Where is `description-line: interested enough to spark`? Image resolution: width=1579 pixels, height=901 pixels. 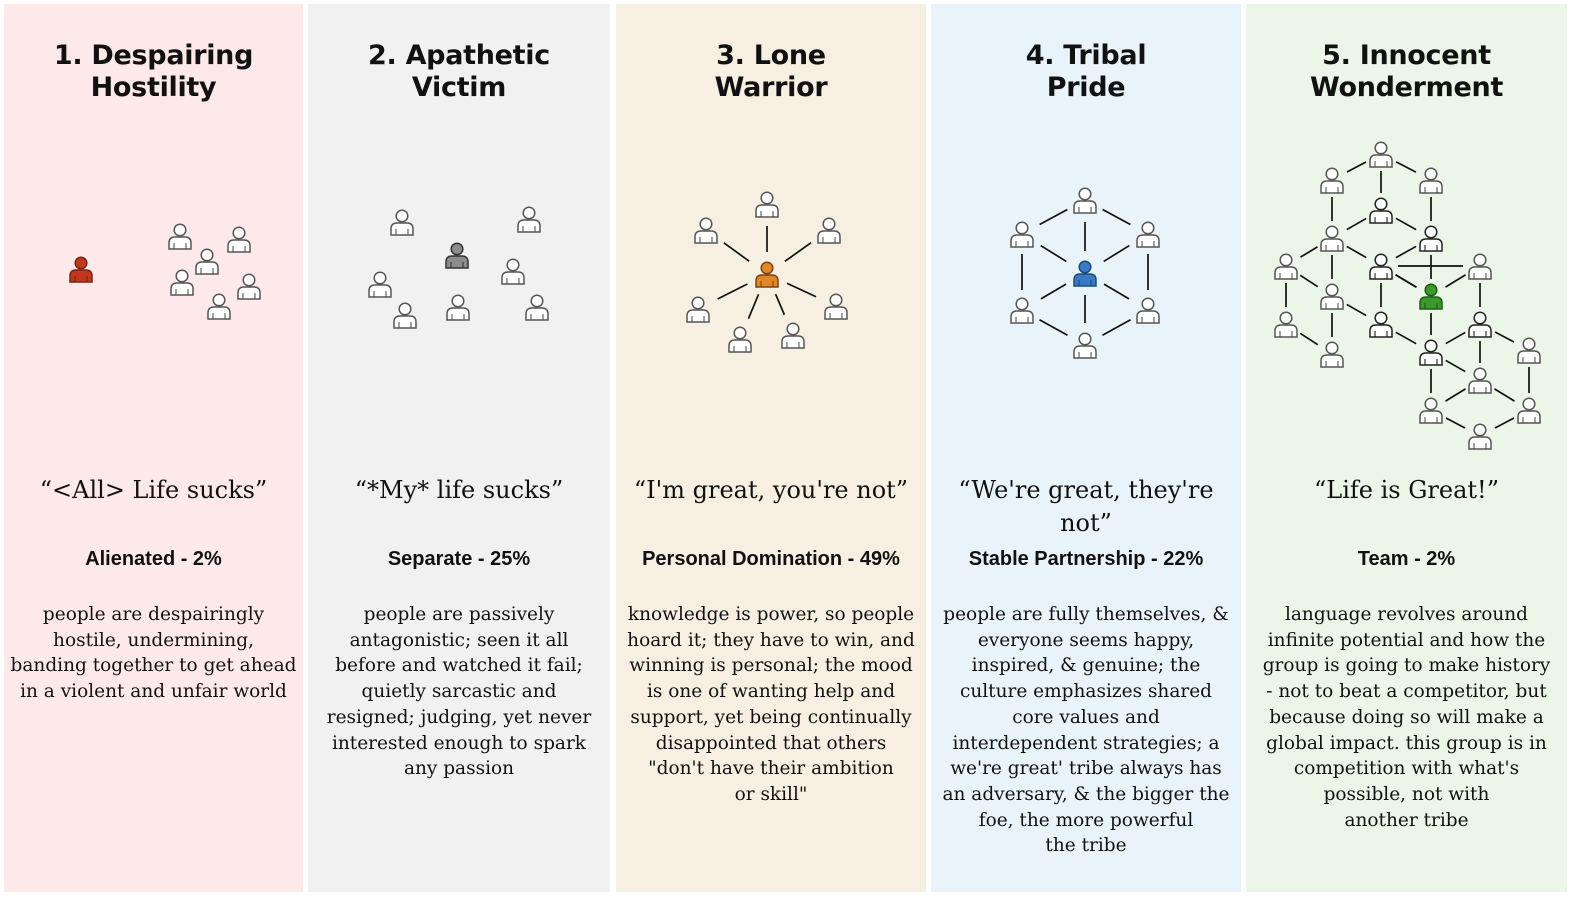 description-line: interested enough to spark is located at coordinates (459, 743).